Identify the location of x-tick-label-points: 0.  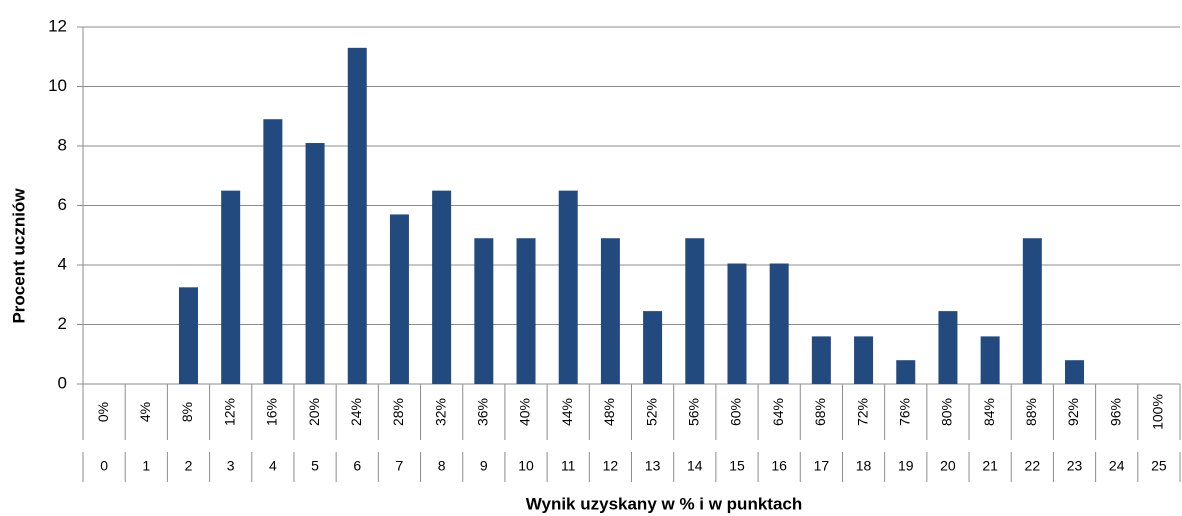
(104, 466).